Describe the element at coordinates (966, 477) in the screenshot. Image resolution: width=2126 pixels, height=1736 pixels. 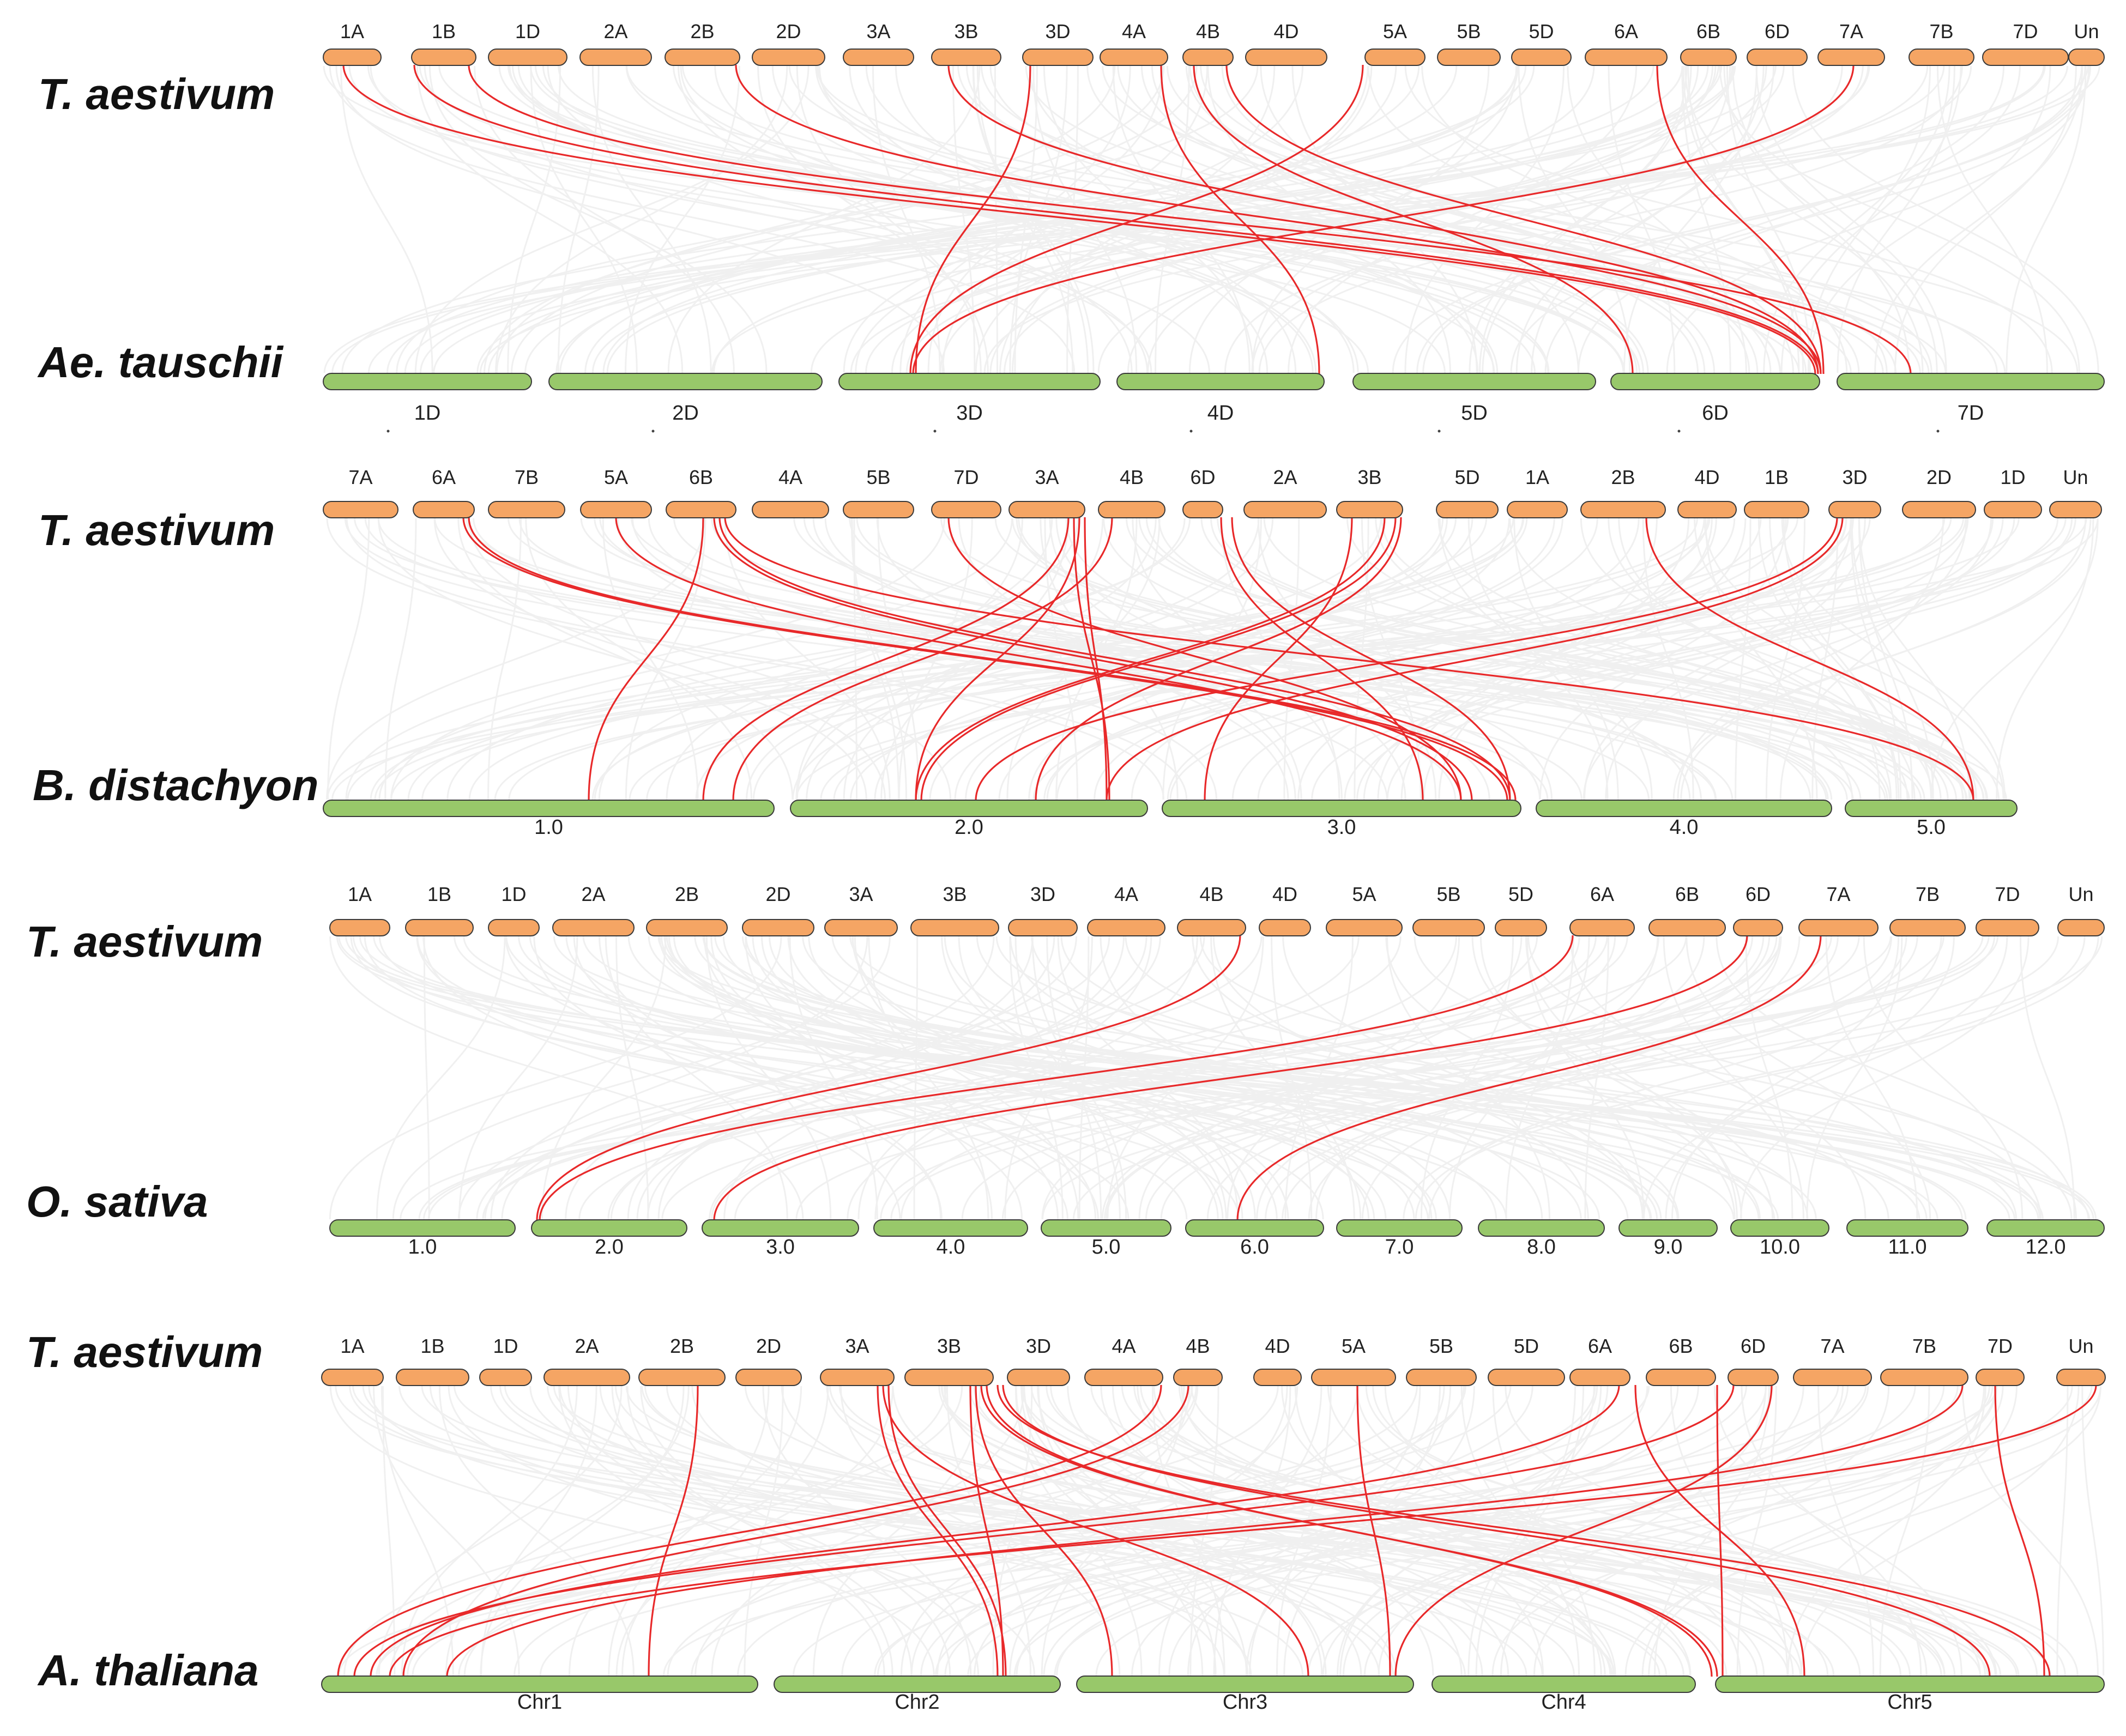
I see `query-chromosome-label: 7D` at that location.